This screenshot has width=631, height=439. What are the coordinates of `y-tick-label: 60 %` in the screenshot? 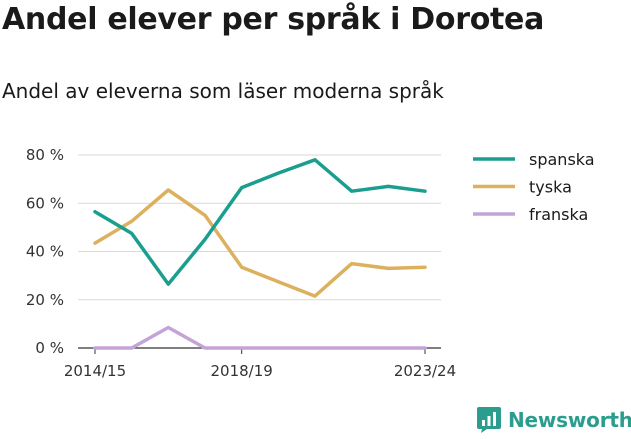 It's located at (45, 203).